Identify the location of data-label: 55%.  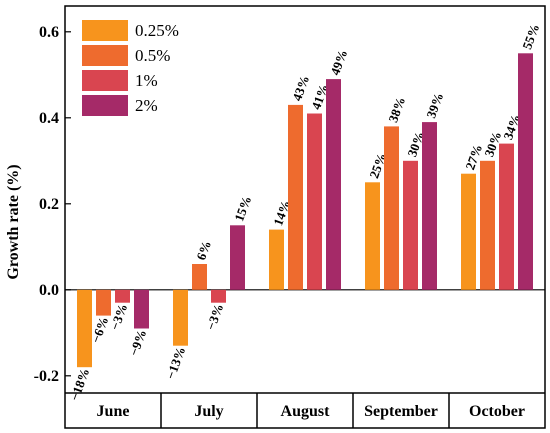
(530, 37).